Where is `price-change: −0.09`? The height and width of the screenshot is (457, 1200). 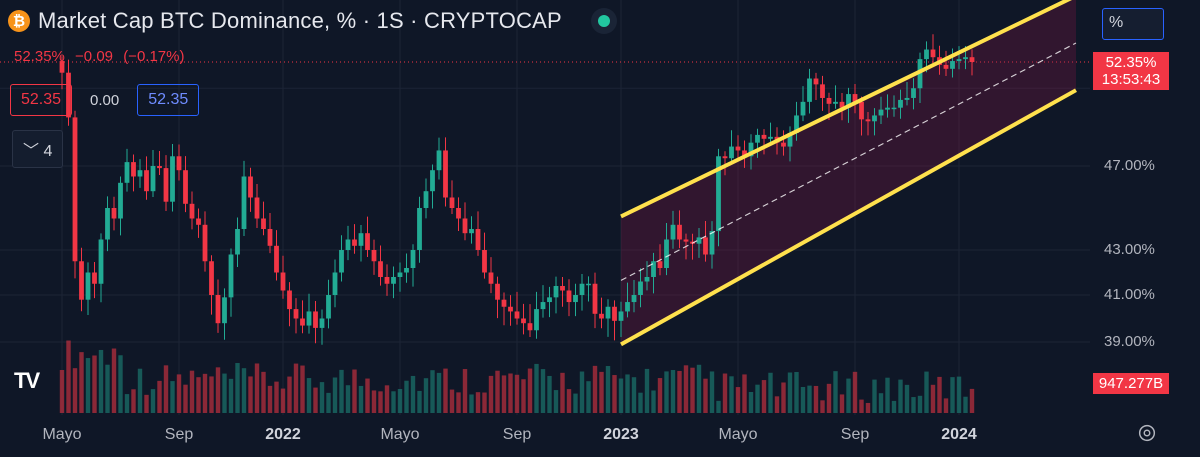
price-change: −0.09 is located at coordinates (94, 56).